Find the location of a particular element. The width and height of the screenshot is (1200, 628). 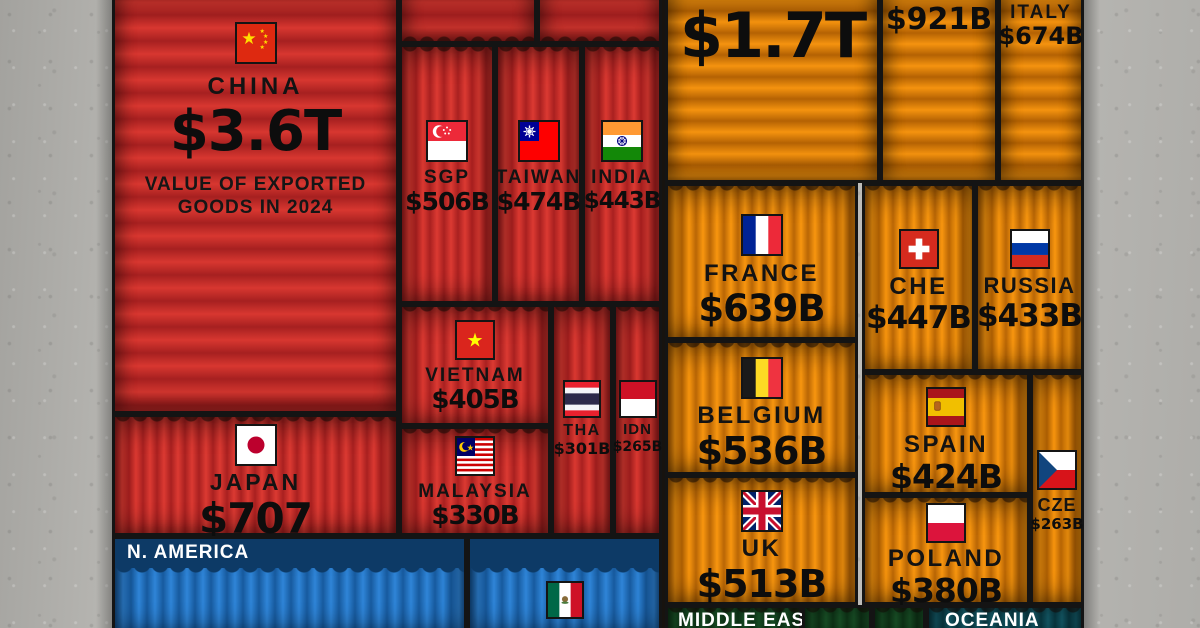

country-label-switzerland: CHE is located at coordinates (918, 286).